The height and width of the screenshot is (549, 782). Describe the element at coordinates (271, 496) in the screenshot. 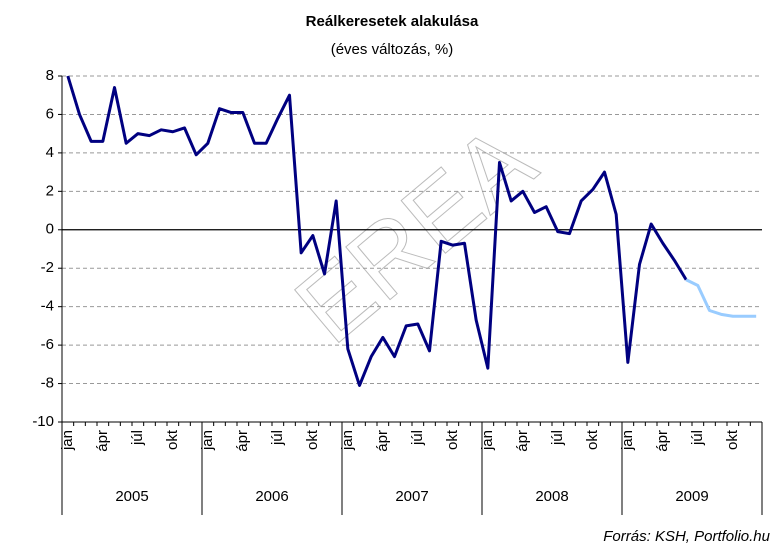

I see `year-label: 2006` at that location.